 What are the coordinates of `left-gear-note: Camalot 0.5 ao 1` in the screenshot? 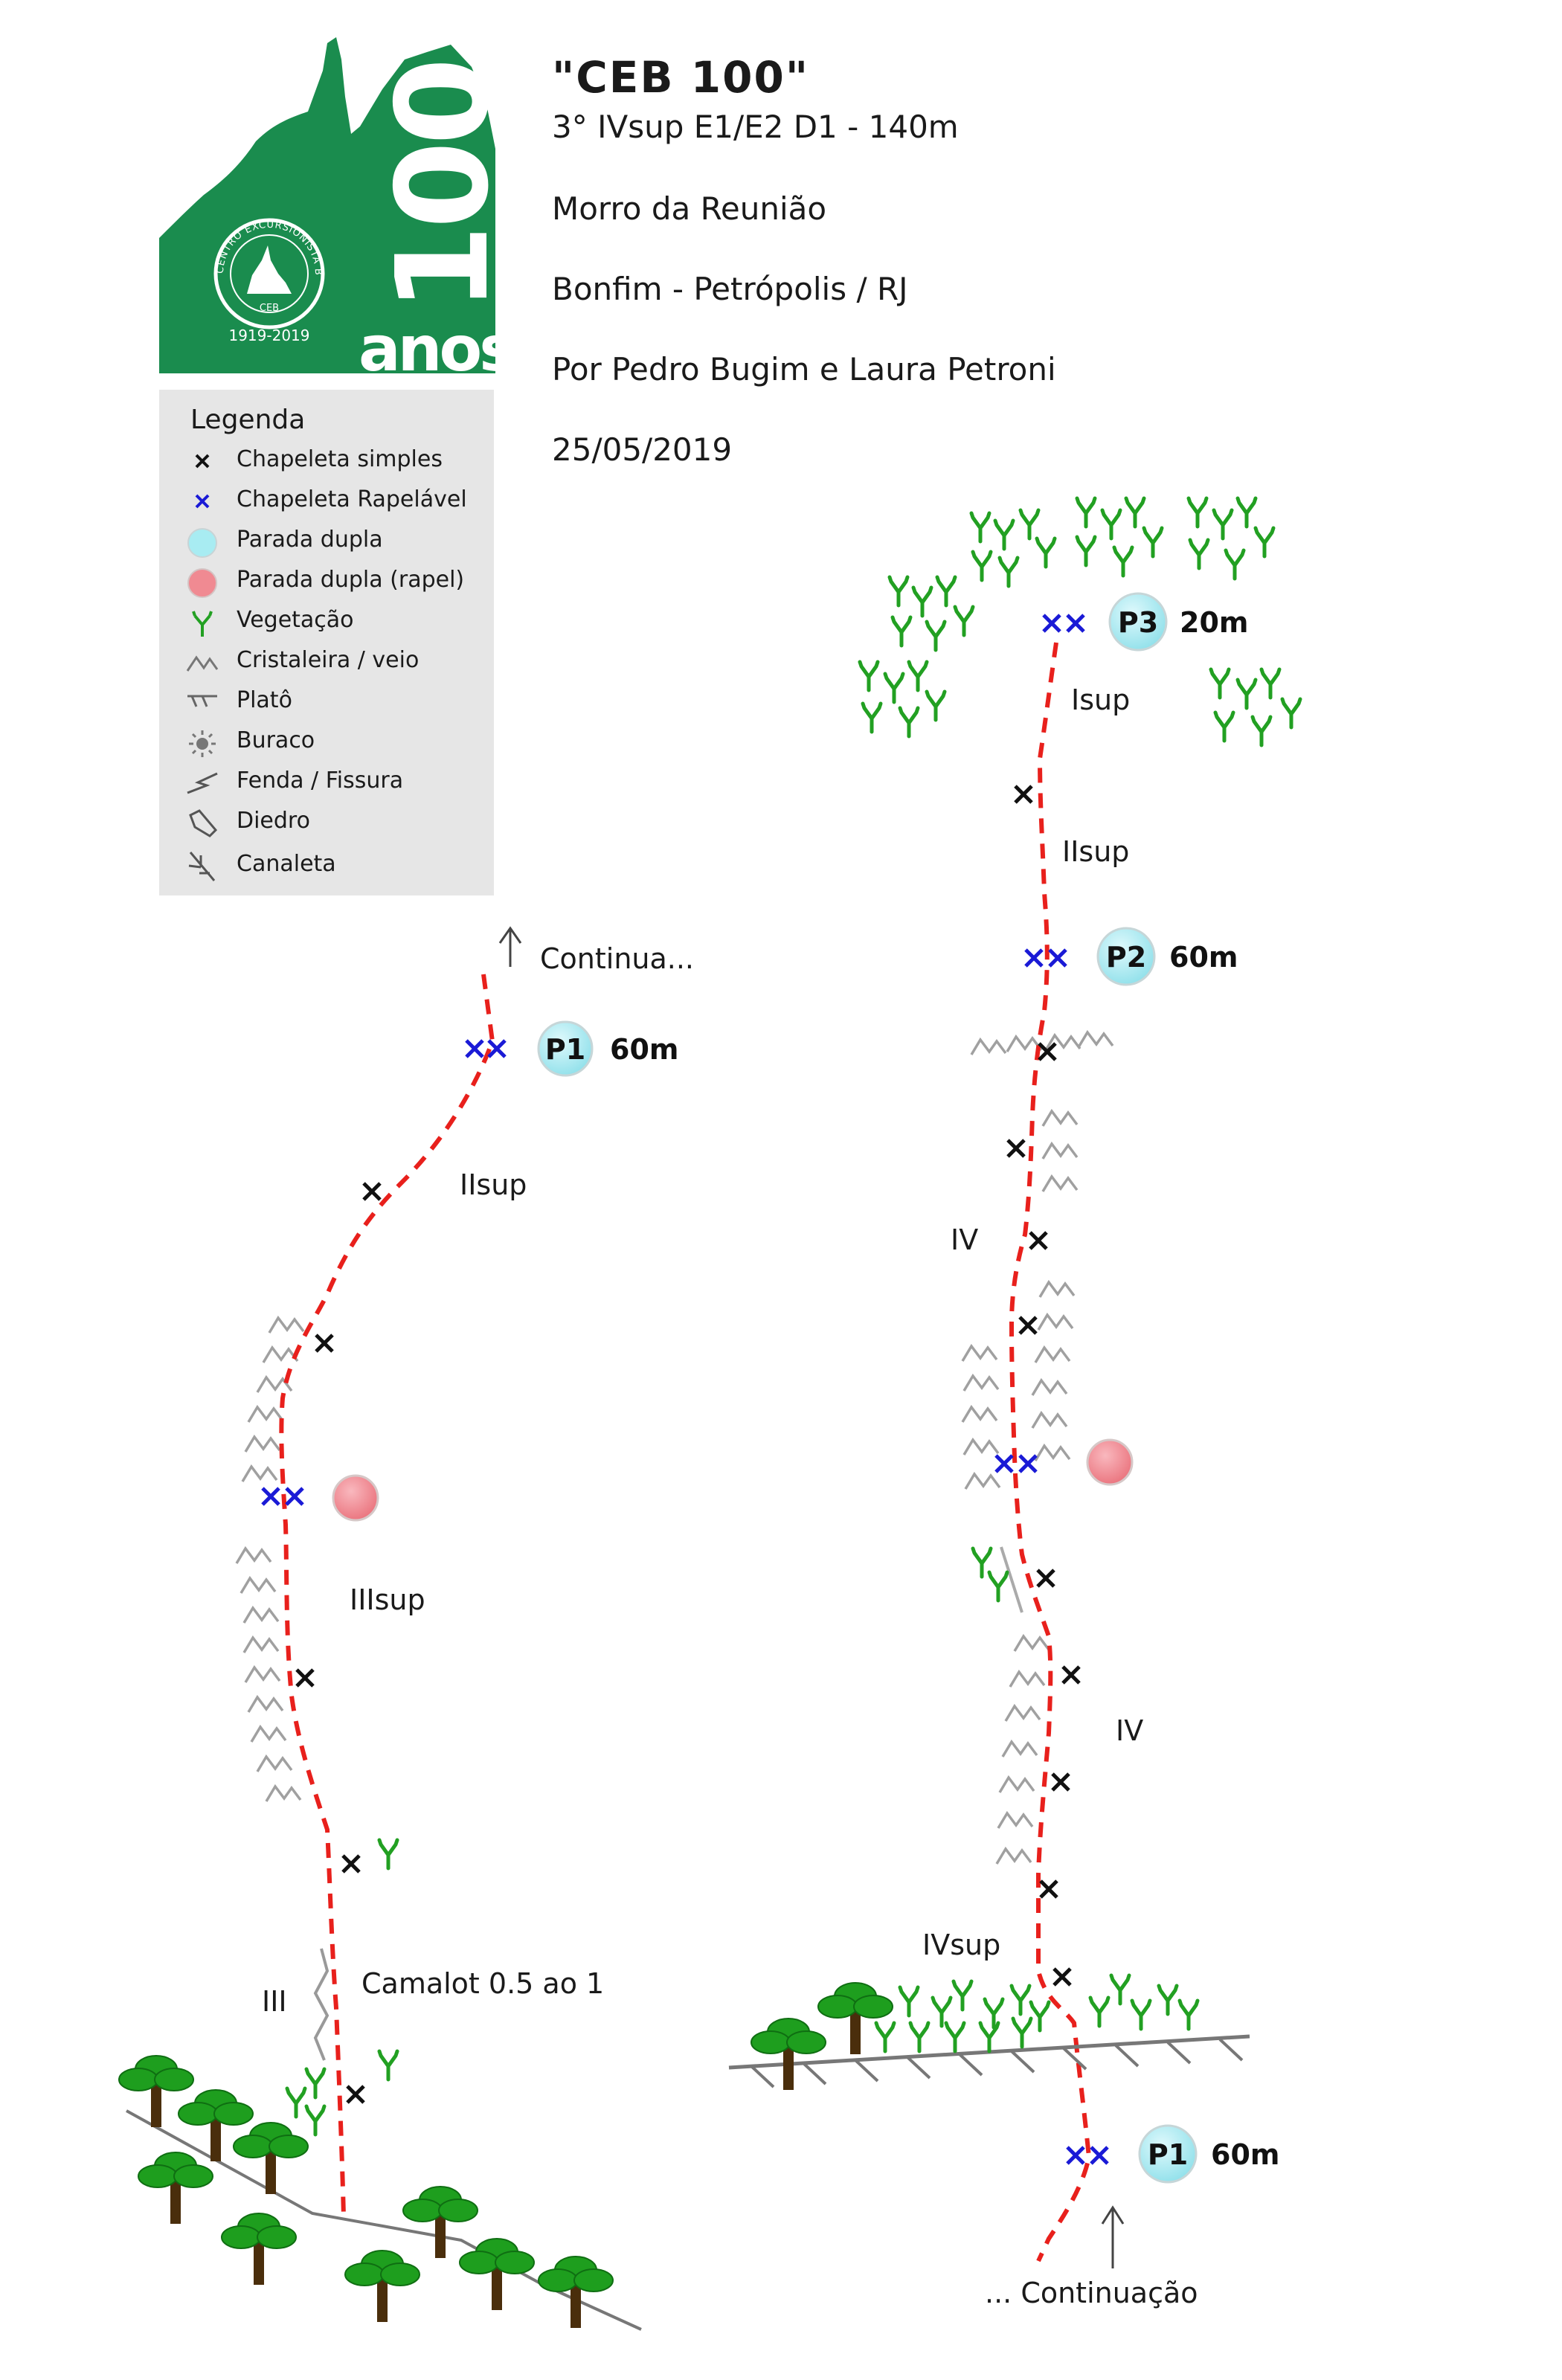 It's located at (482, 1984).